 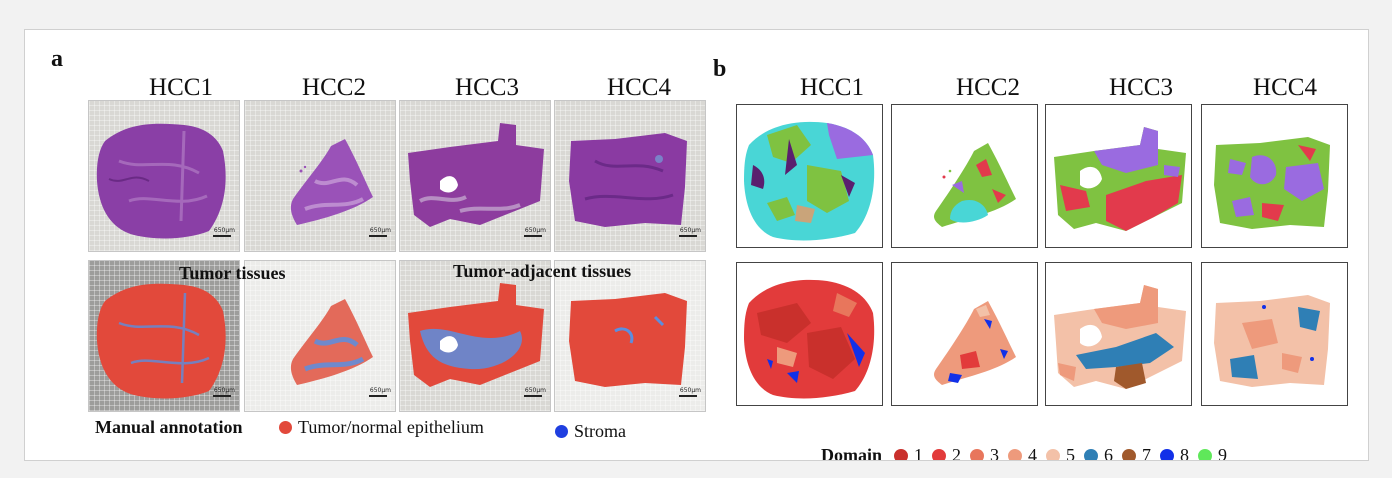 I want to click on domain-box-hcc4, so click(x=1274, y=334).